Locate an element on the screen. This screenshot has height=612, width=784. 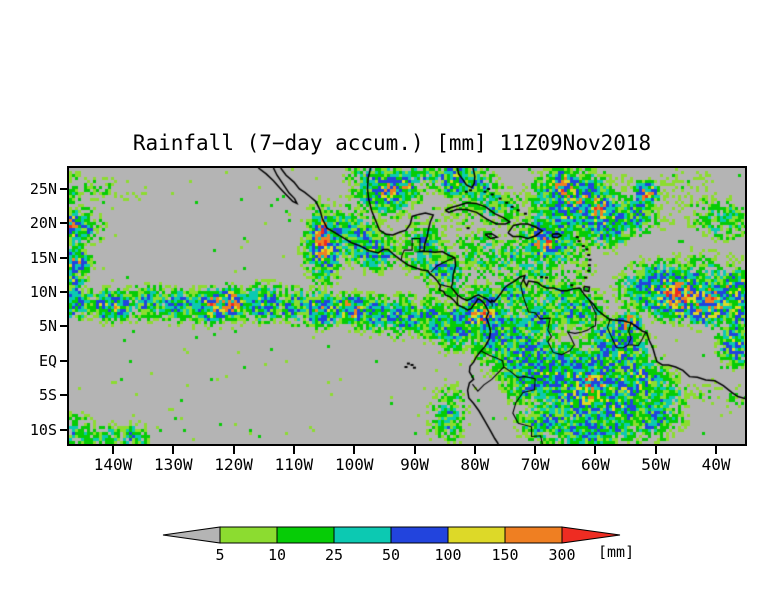
colorbar-tick-label: 5 is located at coordinates (220, 555).